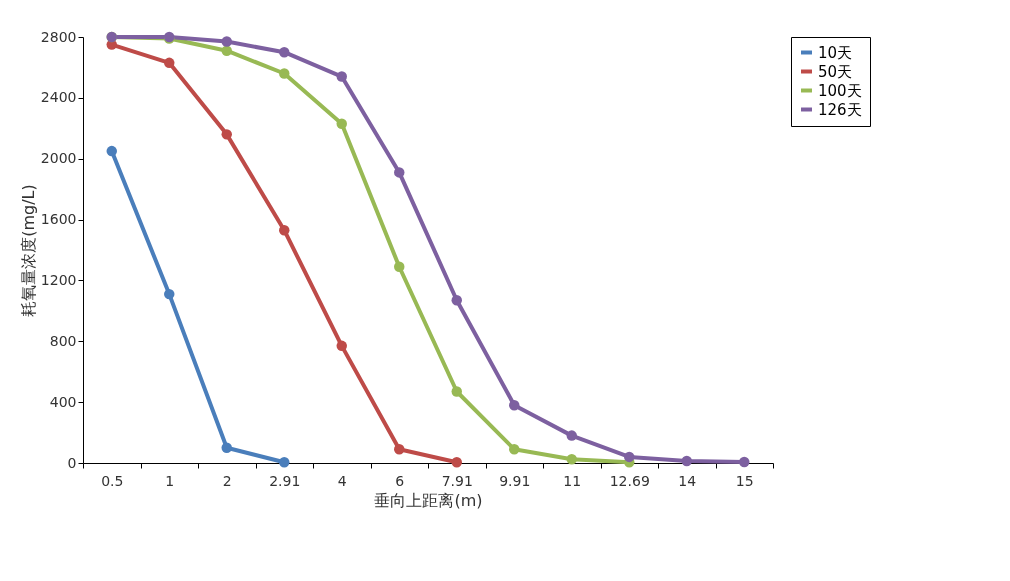 The height and width of the screenshot is (581, 1010). I want to click on y-tick-label: 2400, so click(58, 97).